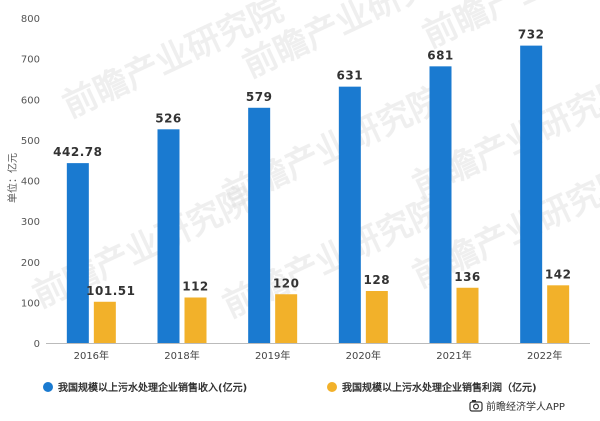 The height and width of the screenshot is (421, 600). I want to click on revenue-data-label: 579, so click(259, 97).